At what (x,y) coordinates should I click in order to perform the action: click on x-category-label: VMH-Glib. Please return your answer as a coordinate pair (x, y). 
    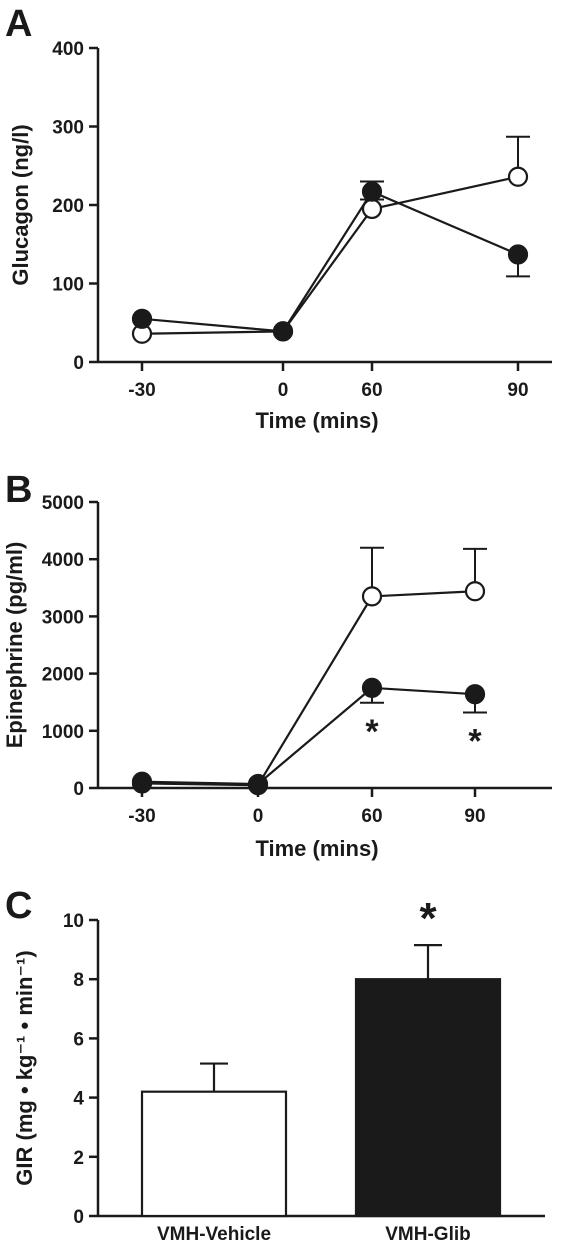
    Looking at the image, I should click on (428, 1234).